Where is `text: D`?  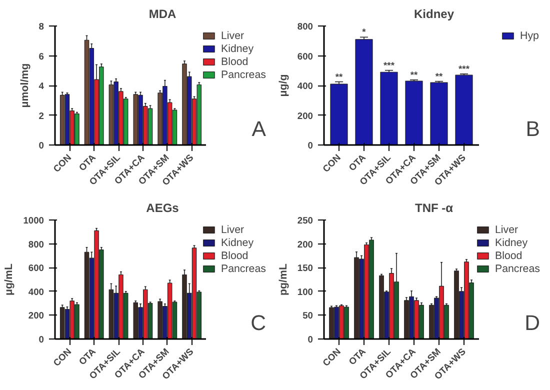
text: D is located at coordinates (532, 323).